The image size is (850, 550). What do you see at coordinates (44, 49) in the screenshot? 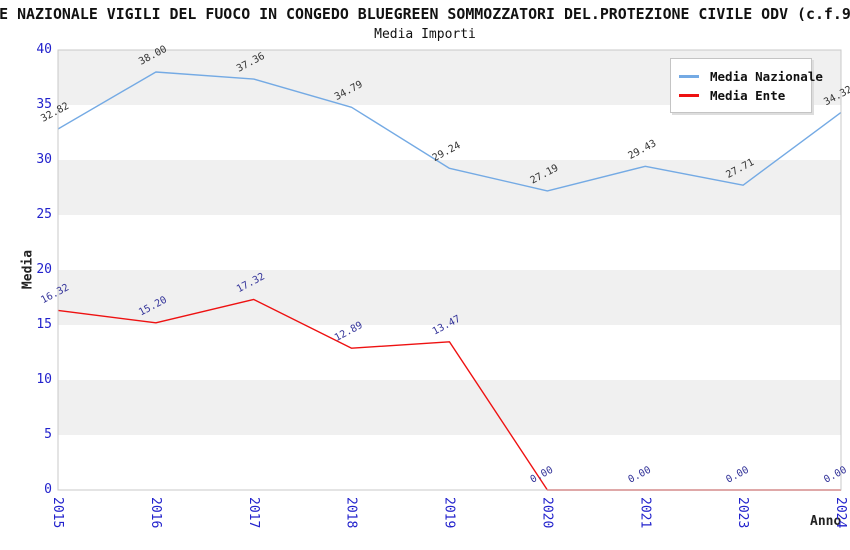
I see `y-tick-label: 40` at bounding box center [44, 49].